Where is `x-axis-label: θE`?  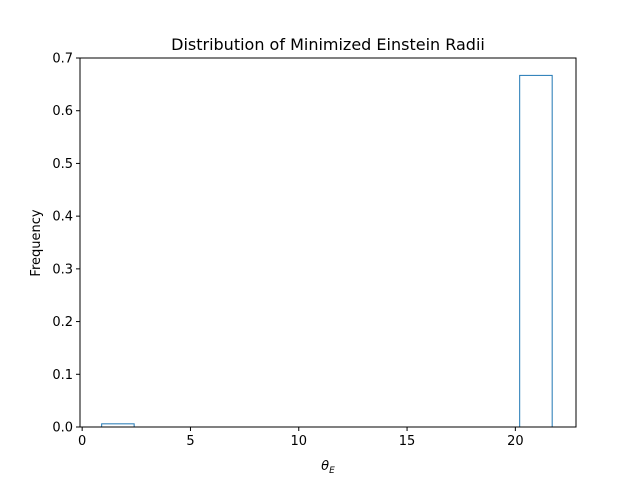
x-axis-label: θE is located at coordinates (328, 467).